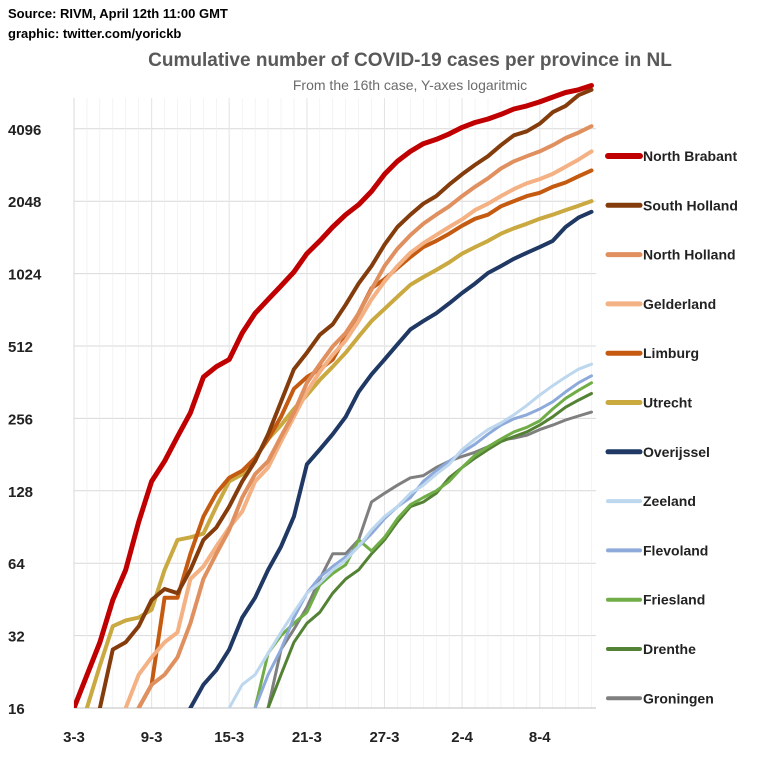  Describe the element at coordinates (25, 275) in the screenshot. I see `y-tick-label: 1024` at that location.